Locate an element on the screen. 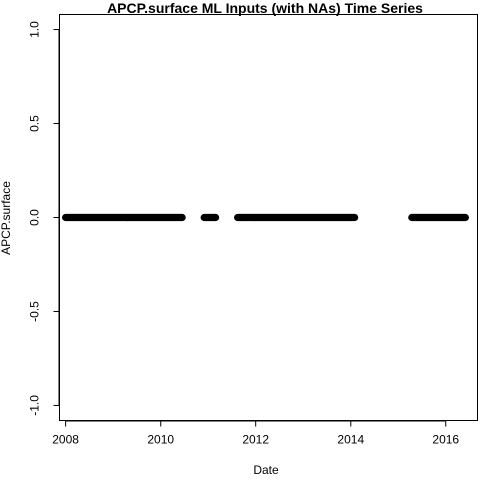  x-tick-label: 2014 is located at coordinates (350, 440).